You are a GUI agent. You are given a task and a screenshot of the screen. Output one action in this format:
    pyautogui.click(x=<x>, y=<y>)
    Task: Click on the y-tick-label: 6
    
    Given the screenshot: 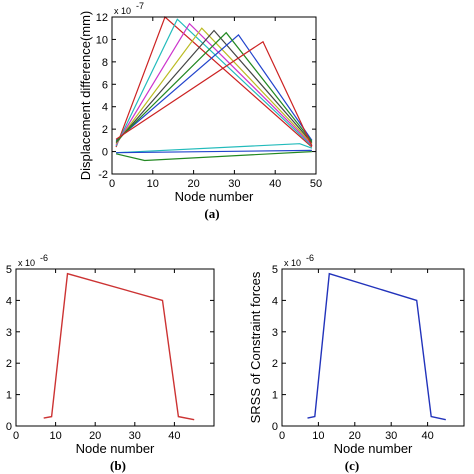 What is the action you would take?
    pyautogui.click(x=105, y=85)
    